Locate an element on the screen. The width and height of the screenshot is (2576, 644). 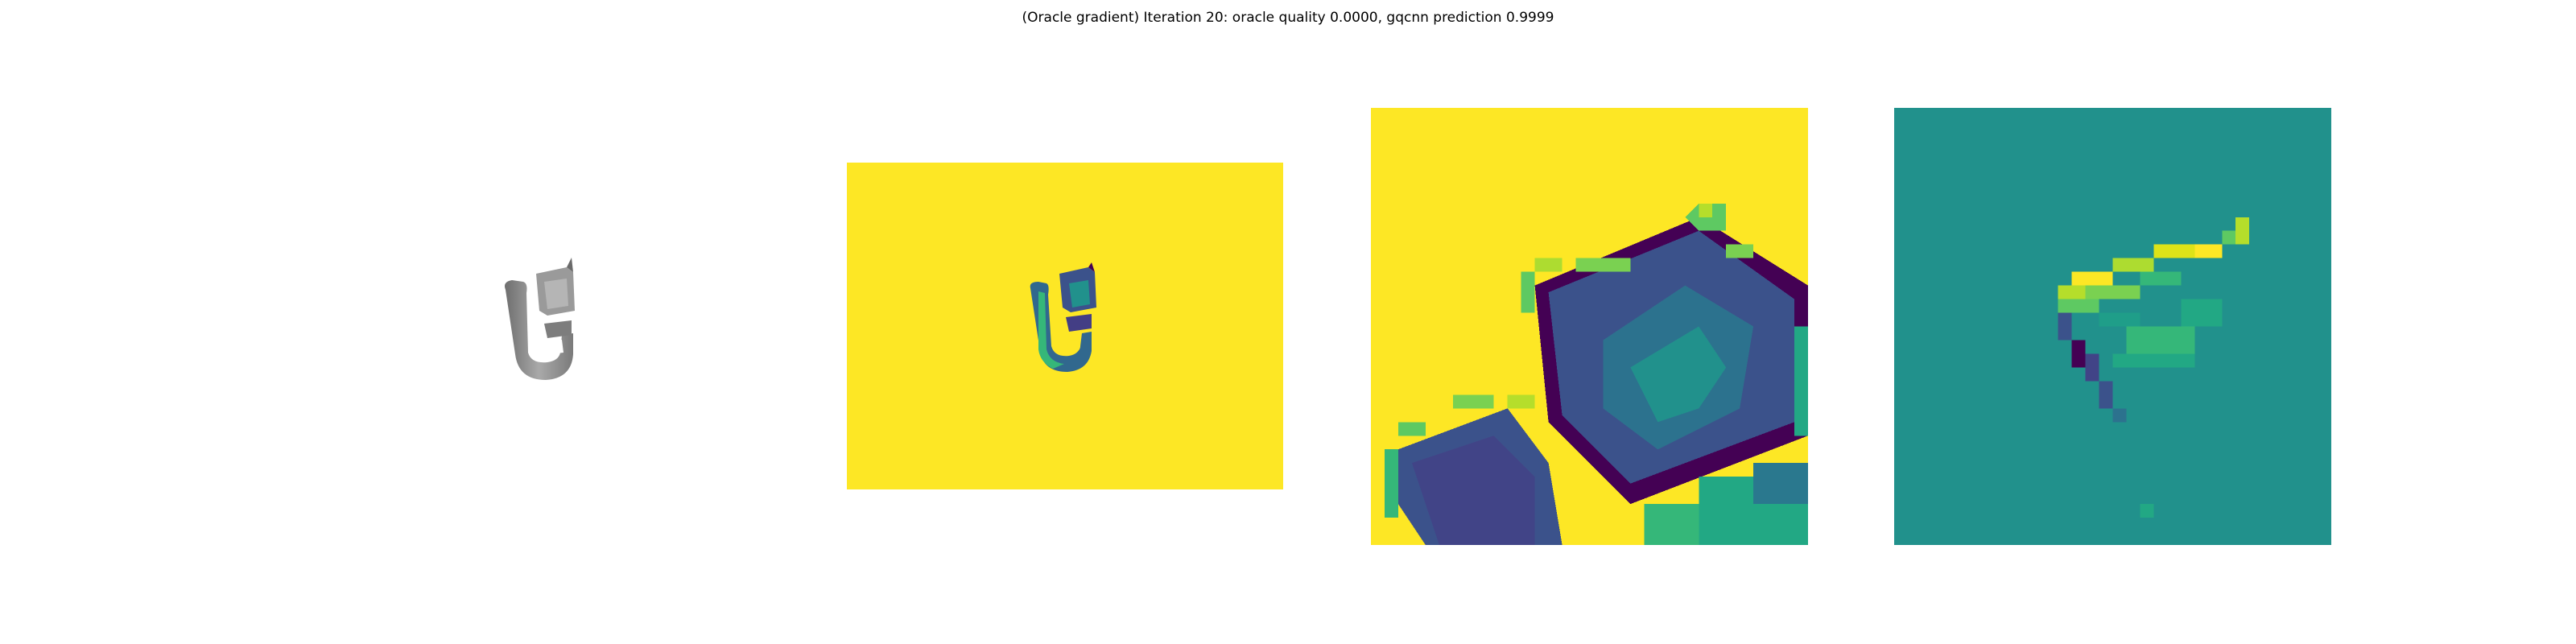
depth-image is located at coordinates (1065, 326).